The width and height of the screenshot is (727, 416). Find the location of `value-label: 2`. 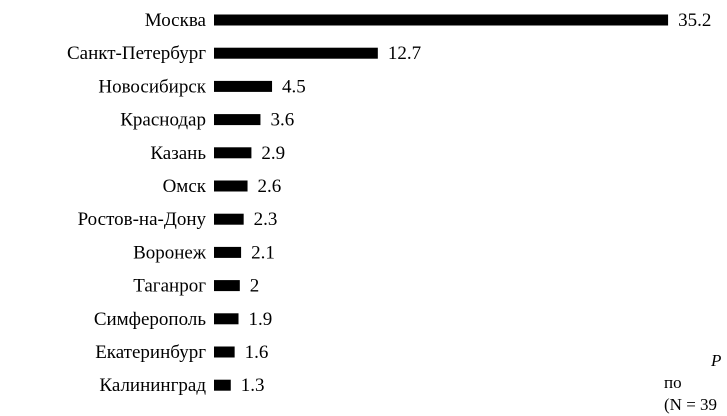

value-label: 2 is located at coordinates (254, 286).